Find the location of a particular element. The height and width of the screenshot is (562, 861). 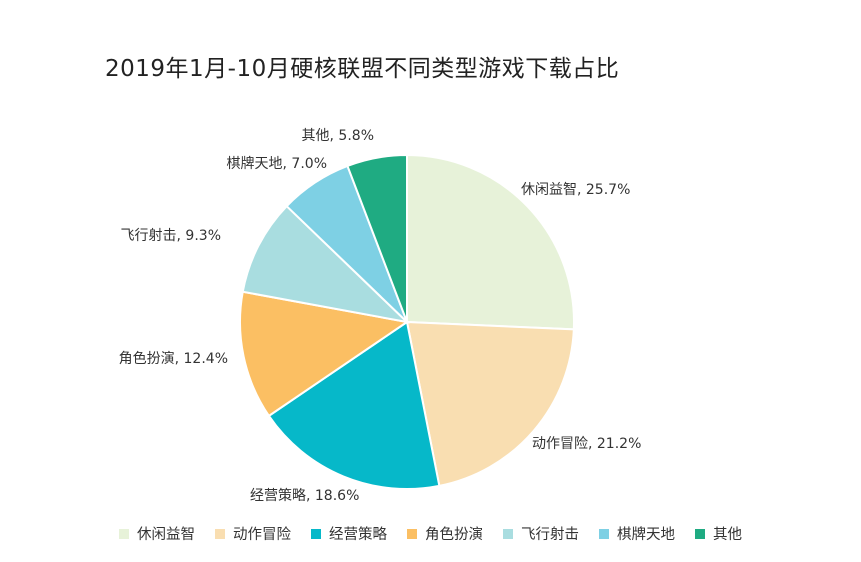

legend-item-4: 角色扮演 is located at coordinates (445, 533).